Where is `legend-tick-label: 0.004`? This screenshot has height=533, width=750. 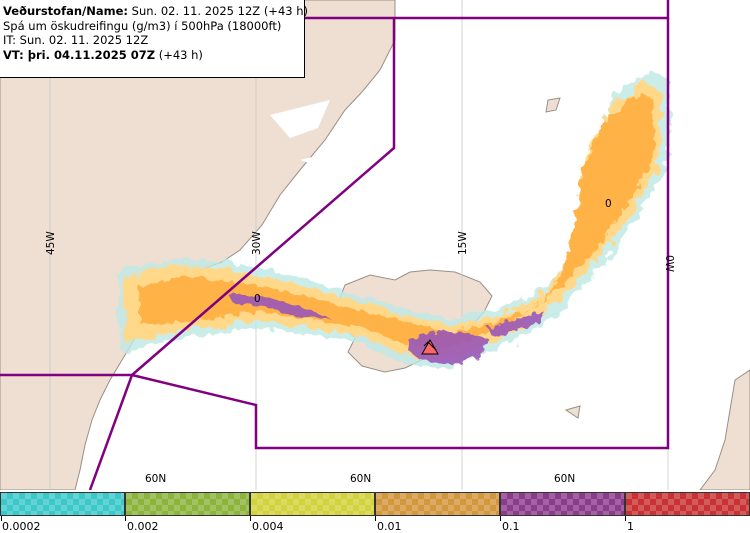
legend-tick-label: 0.004 is located at coordinates (268, 526).